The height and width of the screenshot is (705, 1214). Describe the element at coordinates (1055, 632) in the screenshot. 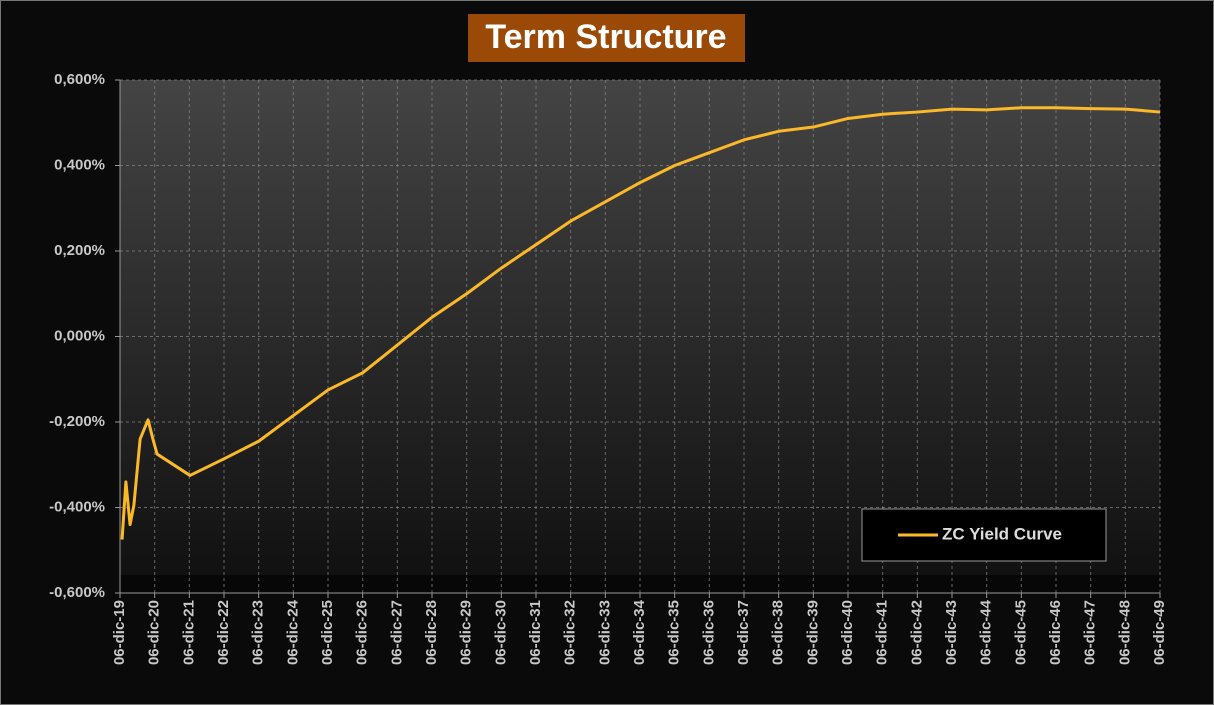

I see `x-tick-label: 06-dic-46` at that location.